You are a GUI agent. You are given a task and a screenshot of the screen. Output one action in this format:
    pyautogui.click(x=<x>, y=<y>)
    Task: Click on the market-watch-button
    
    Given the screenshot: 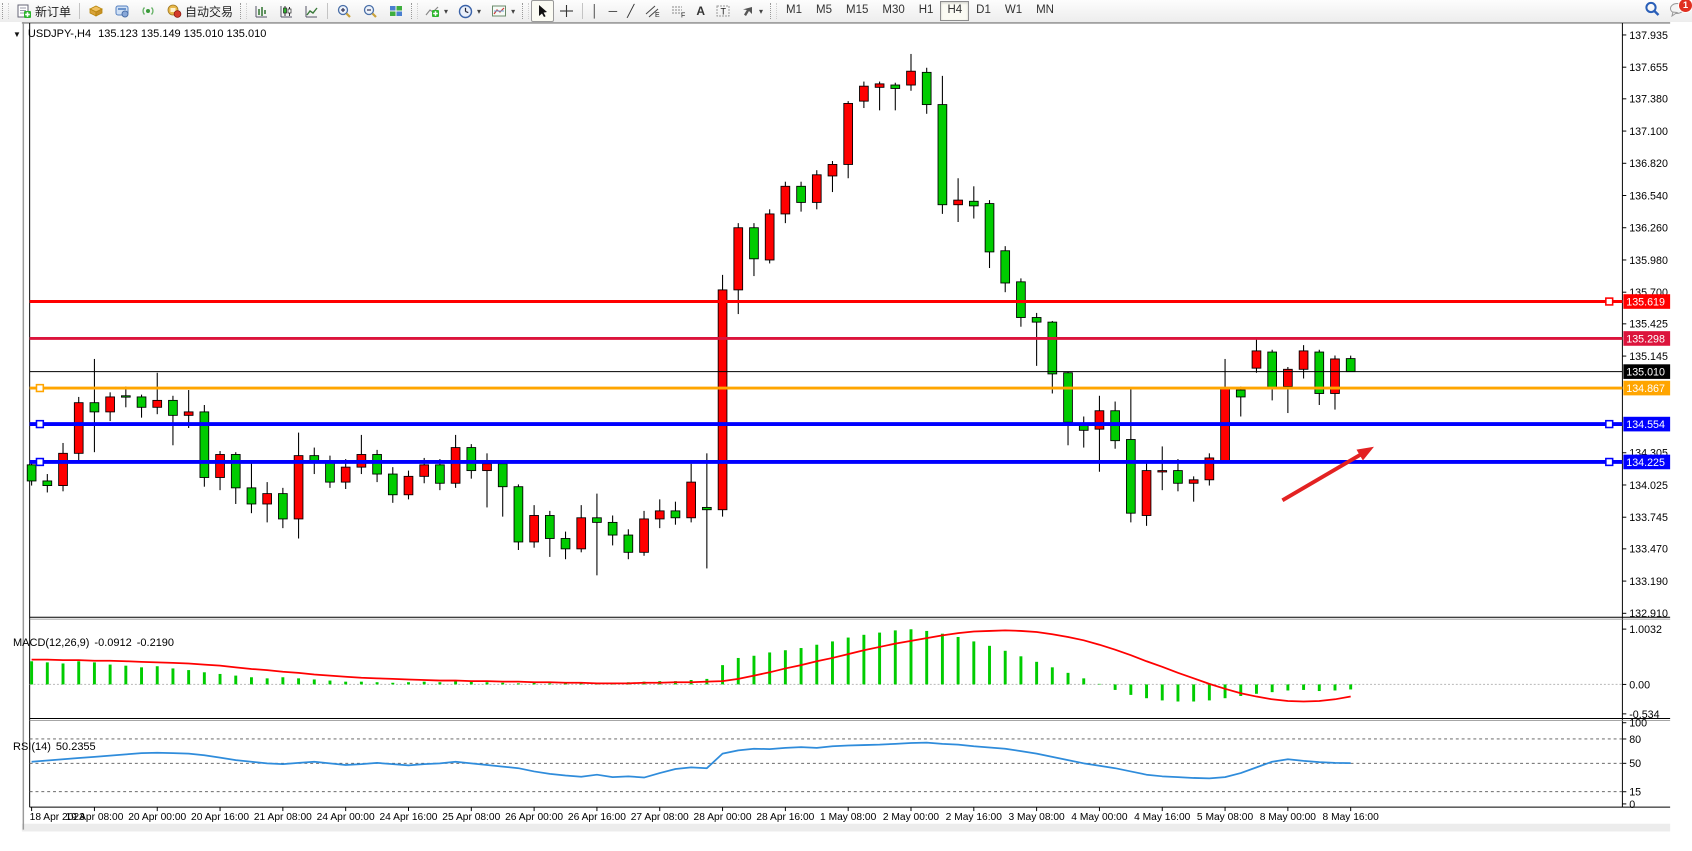 What is the action you would take?
    pyautogui.click(x=96, y=11)
    